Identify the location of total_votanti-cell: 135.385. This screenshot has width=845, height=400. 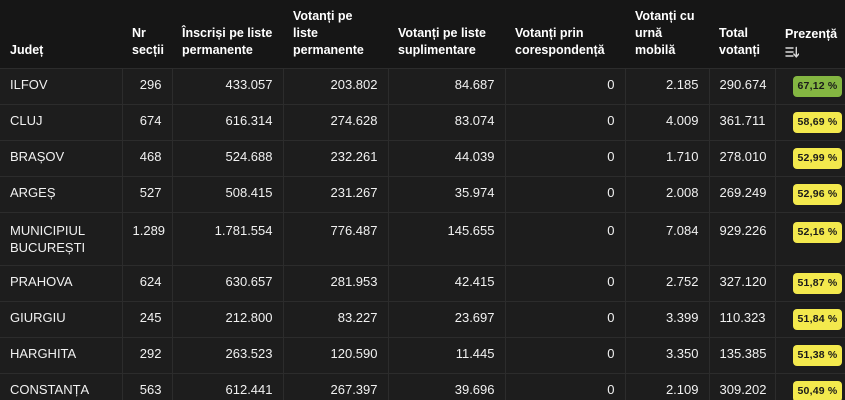
(741, 355).